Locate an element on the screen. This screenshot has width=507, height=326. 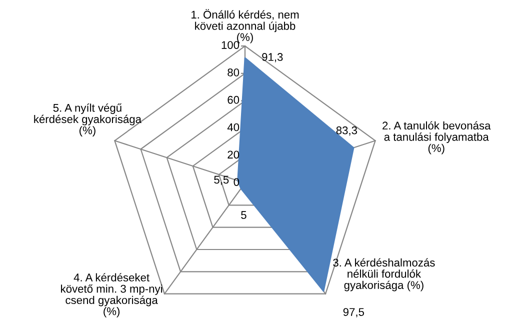
y-tick-label: 20 is located at coordinates (234, 154).